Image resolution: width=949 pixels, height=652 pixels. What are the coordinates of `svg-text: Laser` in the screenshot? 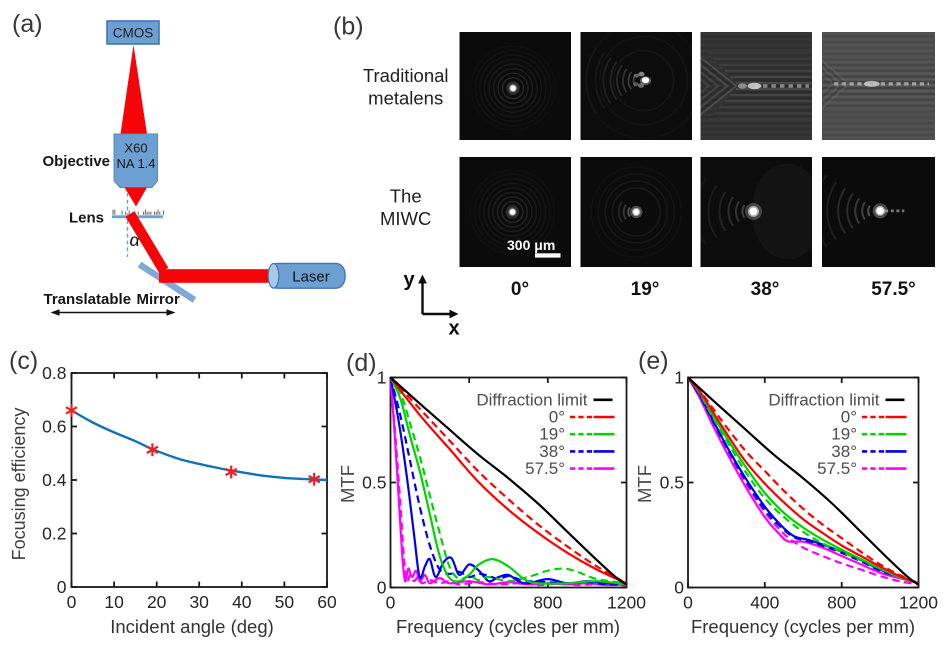 It's located at (311, 277).